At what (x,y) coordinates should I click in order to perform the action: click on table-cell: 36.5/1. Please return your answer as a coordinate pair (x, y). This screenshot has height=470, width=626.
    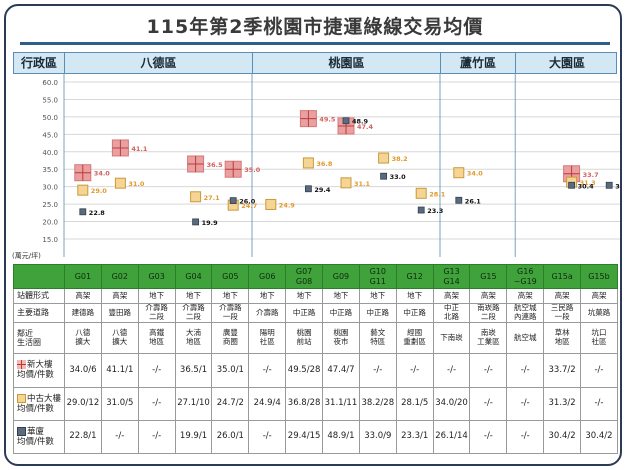
    Looking at the image, I should click on (193, 370).